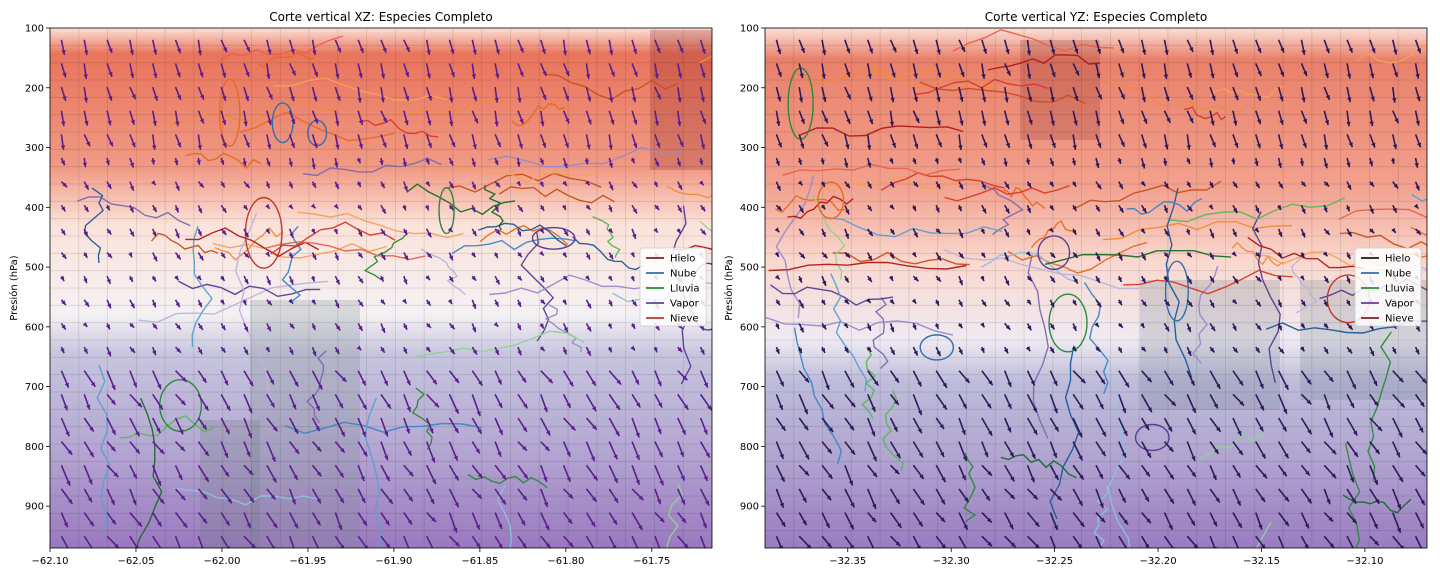 Image resolution: width=1440 pixels, height=576 pixels. Describe the element at coordinates (34, 327) in the screenshot. I see `y-tick-label: 600` at that location.